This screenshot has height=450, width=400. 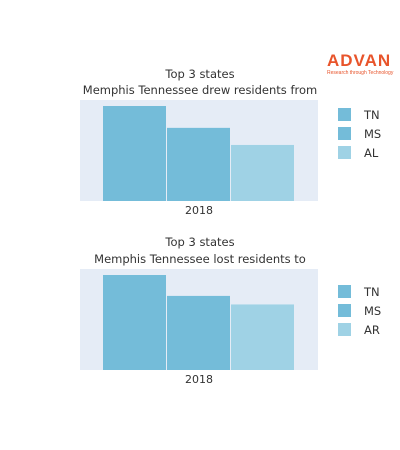 I want to click on legend-swatch-al, so click(x=344, y=152).